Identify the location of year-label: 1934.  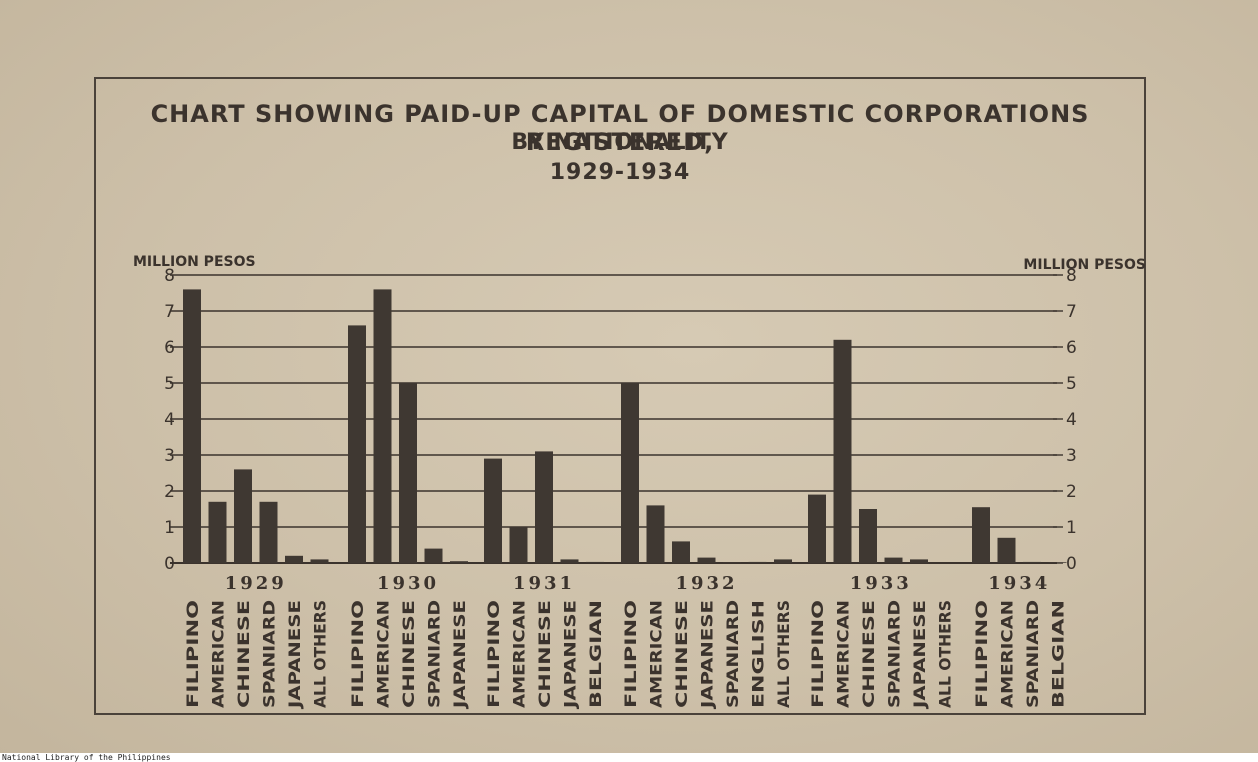
(1019, 583).